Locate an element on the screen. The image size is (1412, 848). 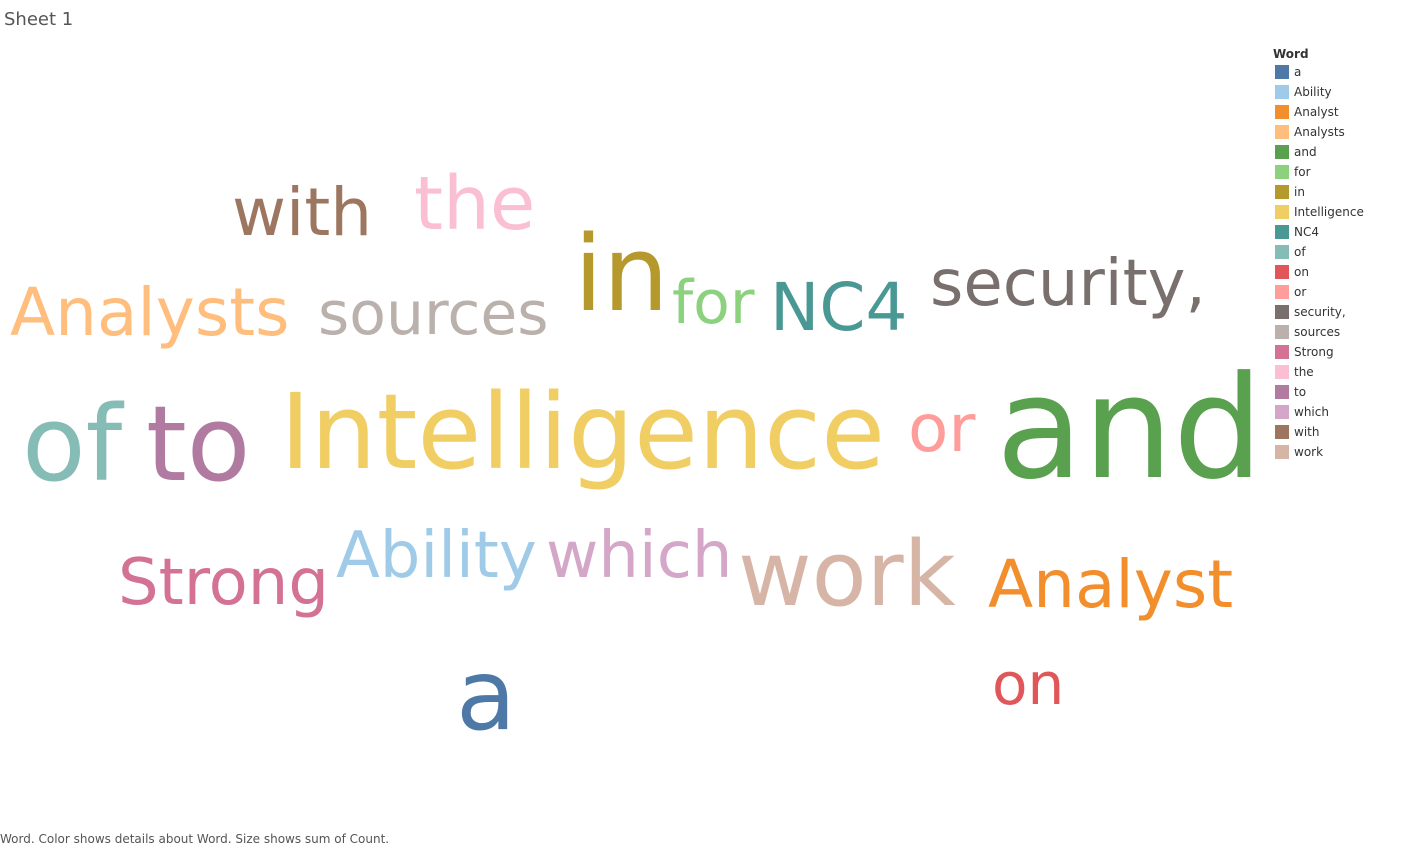
legend-item: NC4 is located at coordinates (1340, 232).